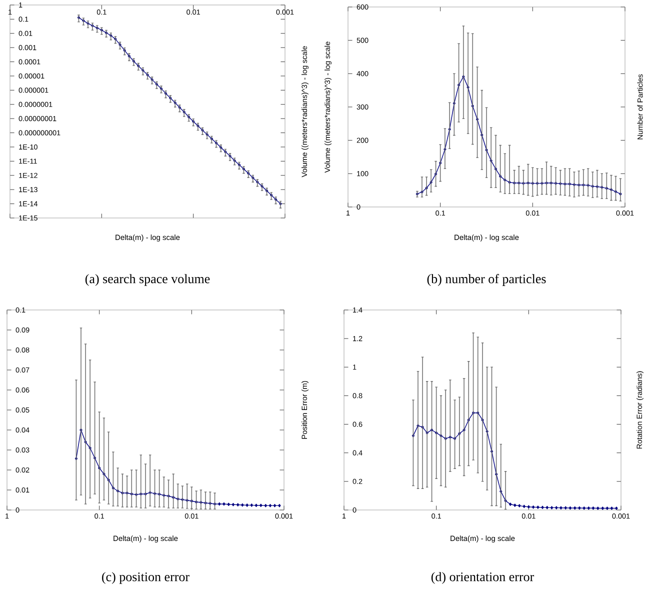 The width and height of the screenshot is (647, 593). I want to click on text: (d) orientation error, so click(482, 578).